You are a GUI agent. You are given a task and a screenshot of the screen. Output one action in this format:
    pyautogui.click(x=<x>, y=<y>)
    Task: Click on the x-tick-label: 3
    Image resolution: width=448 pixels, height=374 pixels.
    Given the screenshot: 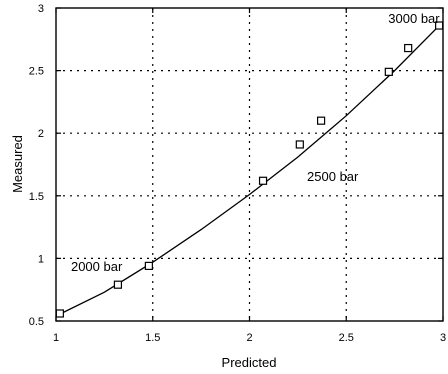 What is the action you would take?
    pyautogui.click(x=443, y=338)
    